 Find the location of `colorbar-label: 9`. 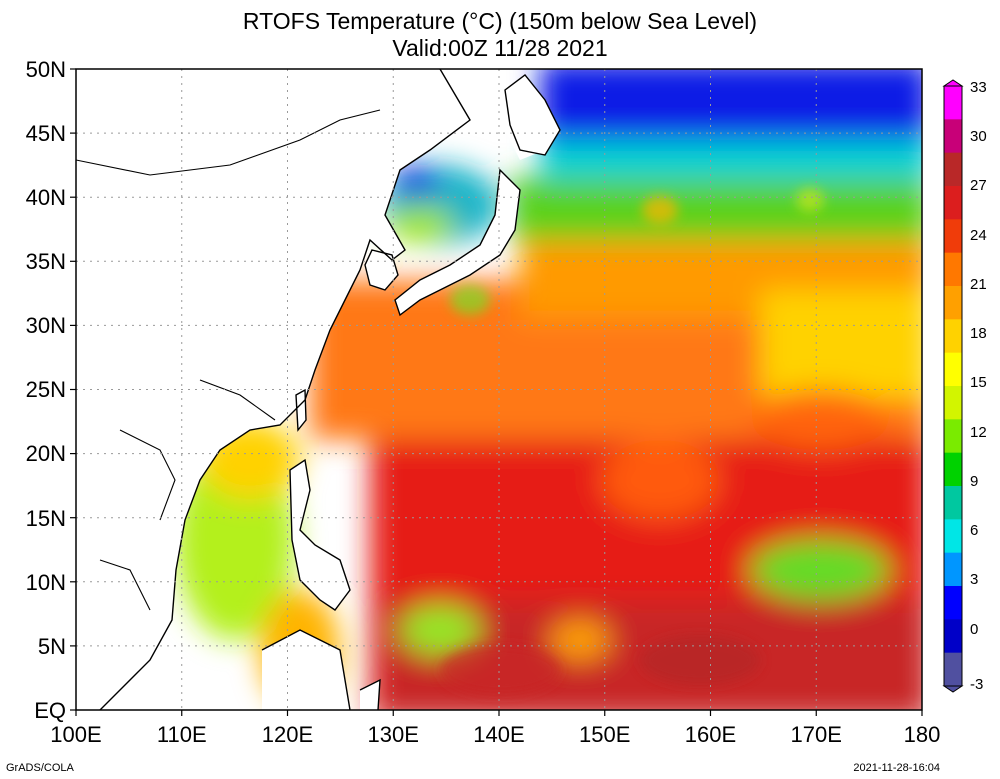

colorbar-label: 9 is located at coordinates (974, 481).